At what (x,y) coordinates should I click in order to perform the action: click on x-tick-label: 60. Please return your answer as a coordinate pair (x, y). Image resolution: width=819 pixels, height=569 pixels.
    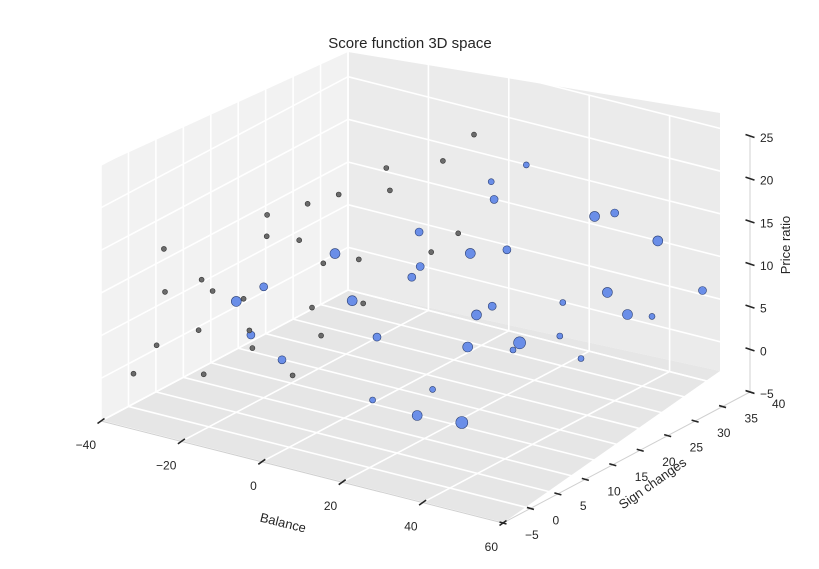
    Looking at the image, I should click on (492, 547).